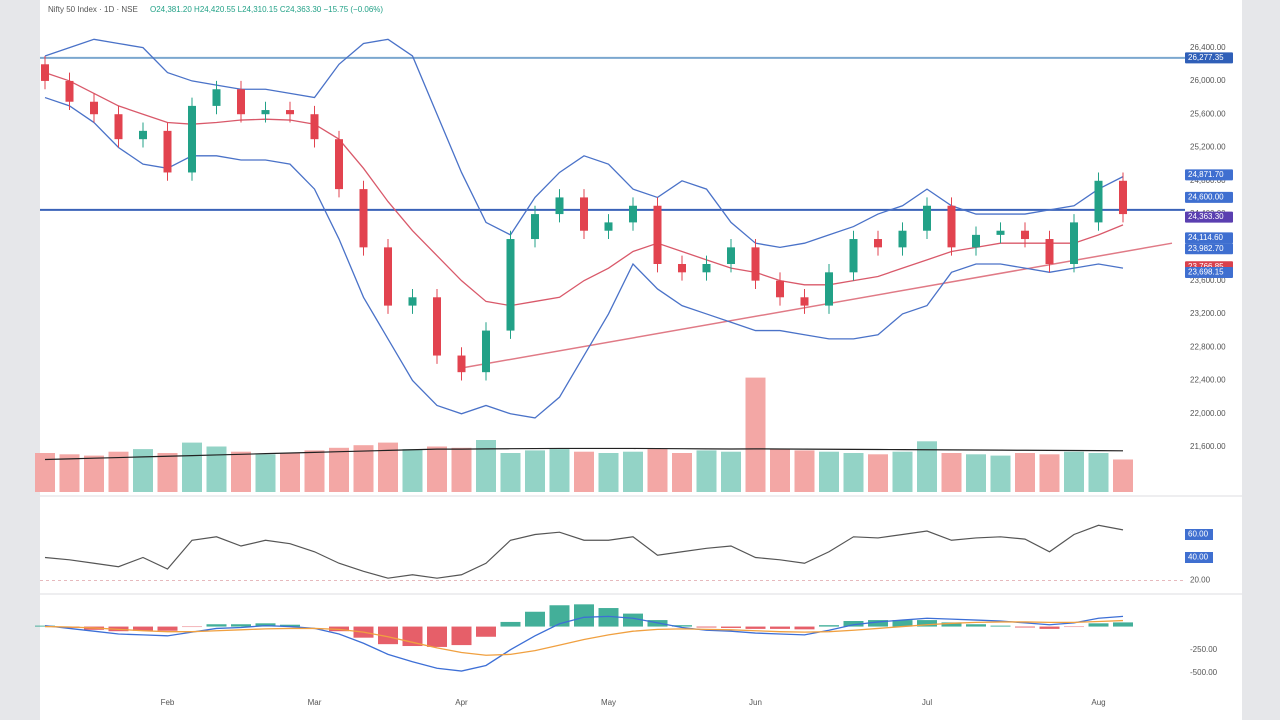 This screenshot has width=1280, height=720. I want to click on y-tick-label: 25,600.00, so click(1208, 113).